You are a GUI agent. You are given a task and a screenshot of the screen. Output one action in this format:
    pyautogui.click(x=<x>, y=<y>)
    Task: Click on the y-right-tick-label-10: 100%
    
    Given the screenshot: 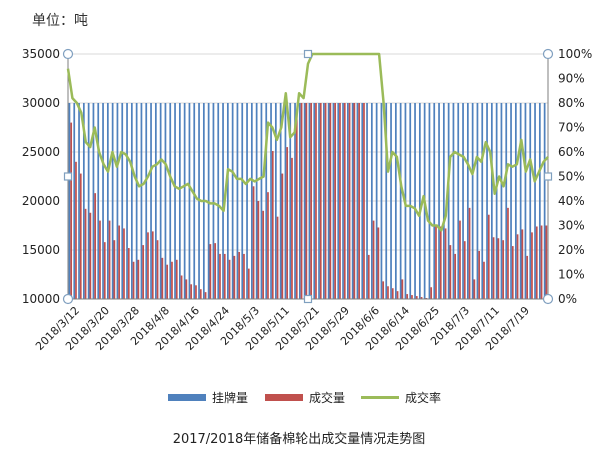 What is the action you would take?
    pyautogui.click(x=575, y=54)
    